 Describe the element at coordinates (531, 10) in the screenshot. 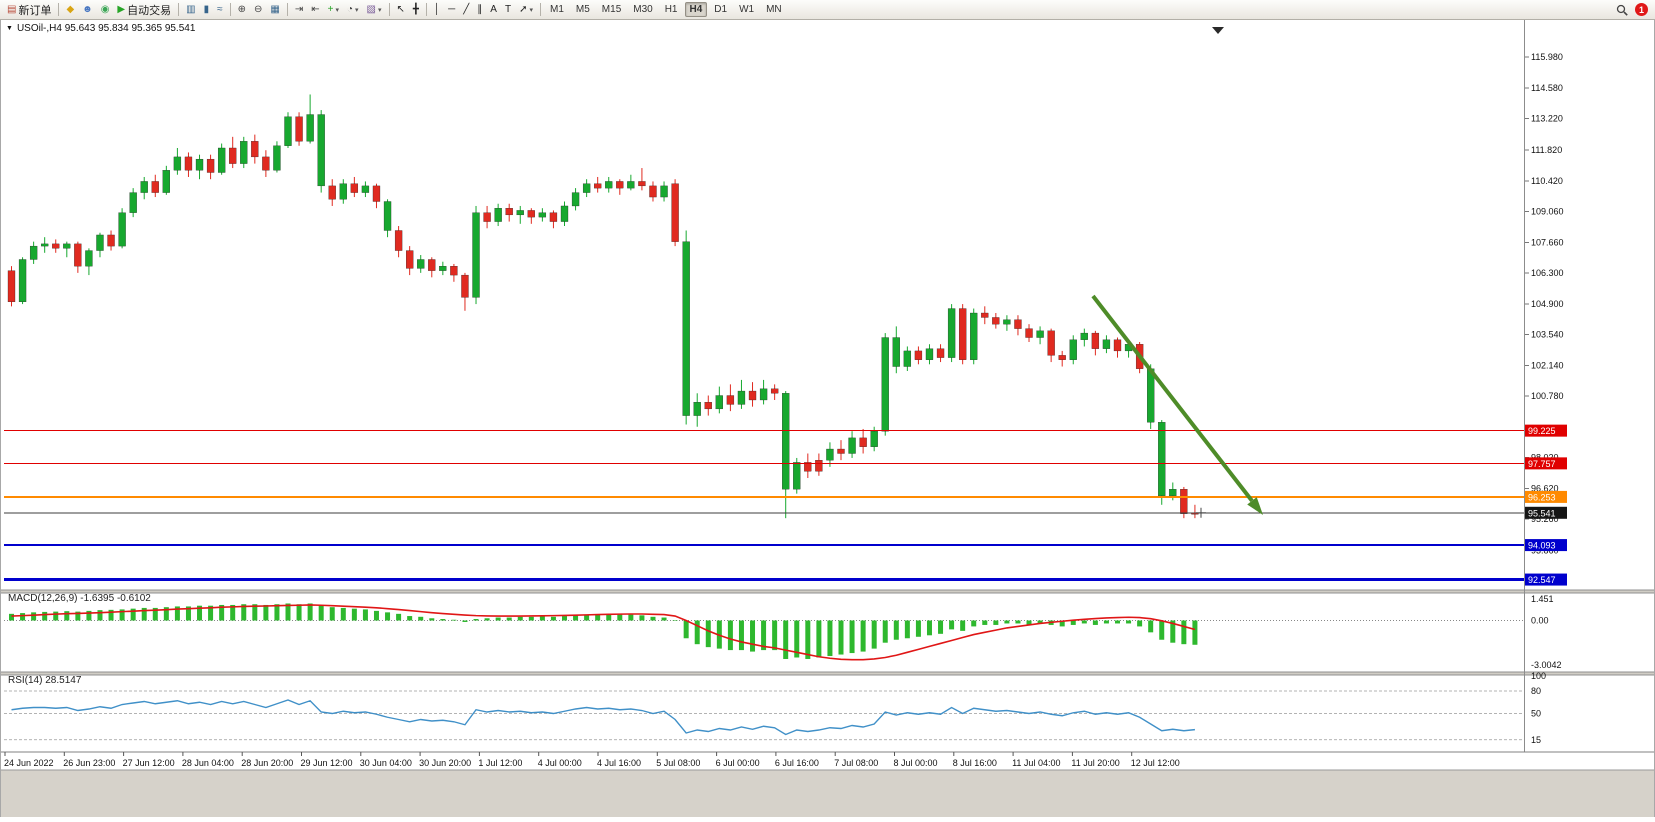

I see `dropdown-caret-icon: ▾` at that location.